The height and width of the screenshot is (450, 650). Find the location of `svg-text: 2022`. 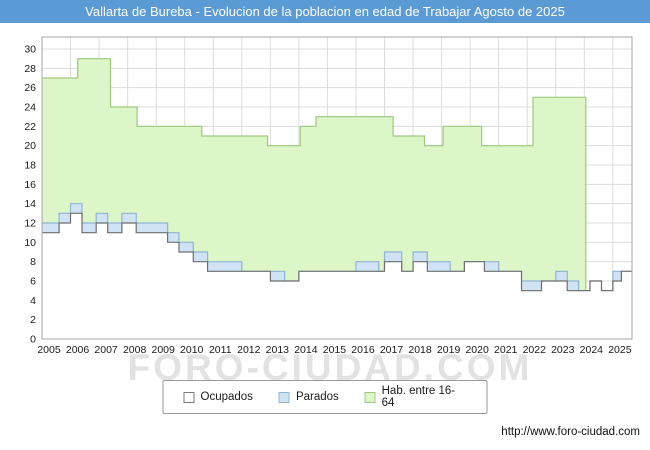

svg-text: 2022 is located at coordinates (535, 350).